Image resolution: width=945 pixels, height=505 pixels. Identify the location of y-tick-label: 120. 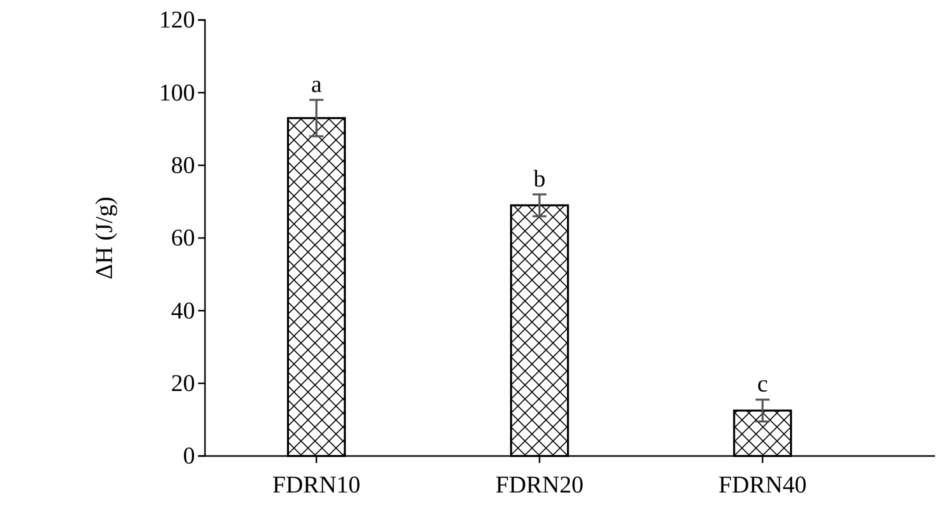
(177, 21).